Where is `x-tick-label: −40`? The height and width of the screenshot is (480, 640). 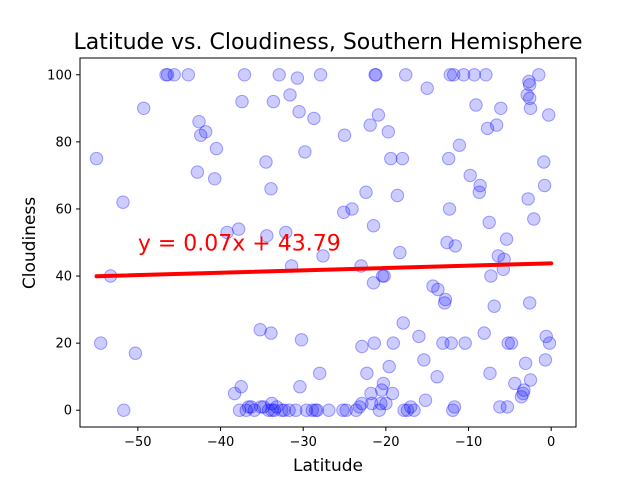 x-tick-label: −40 is located at coordinates (220, 442).